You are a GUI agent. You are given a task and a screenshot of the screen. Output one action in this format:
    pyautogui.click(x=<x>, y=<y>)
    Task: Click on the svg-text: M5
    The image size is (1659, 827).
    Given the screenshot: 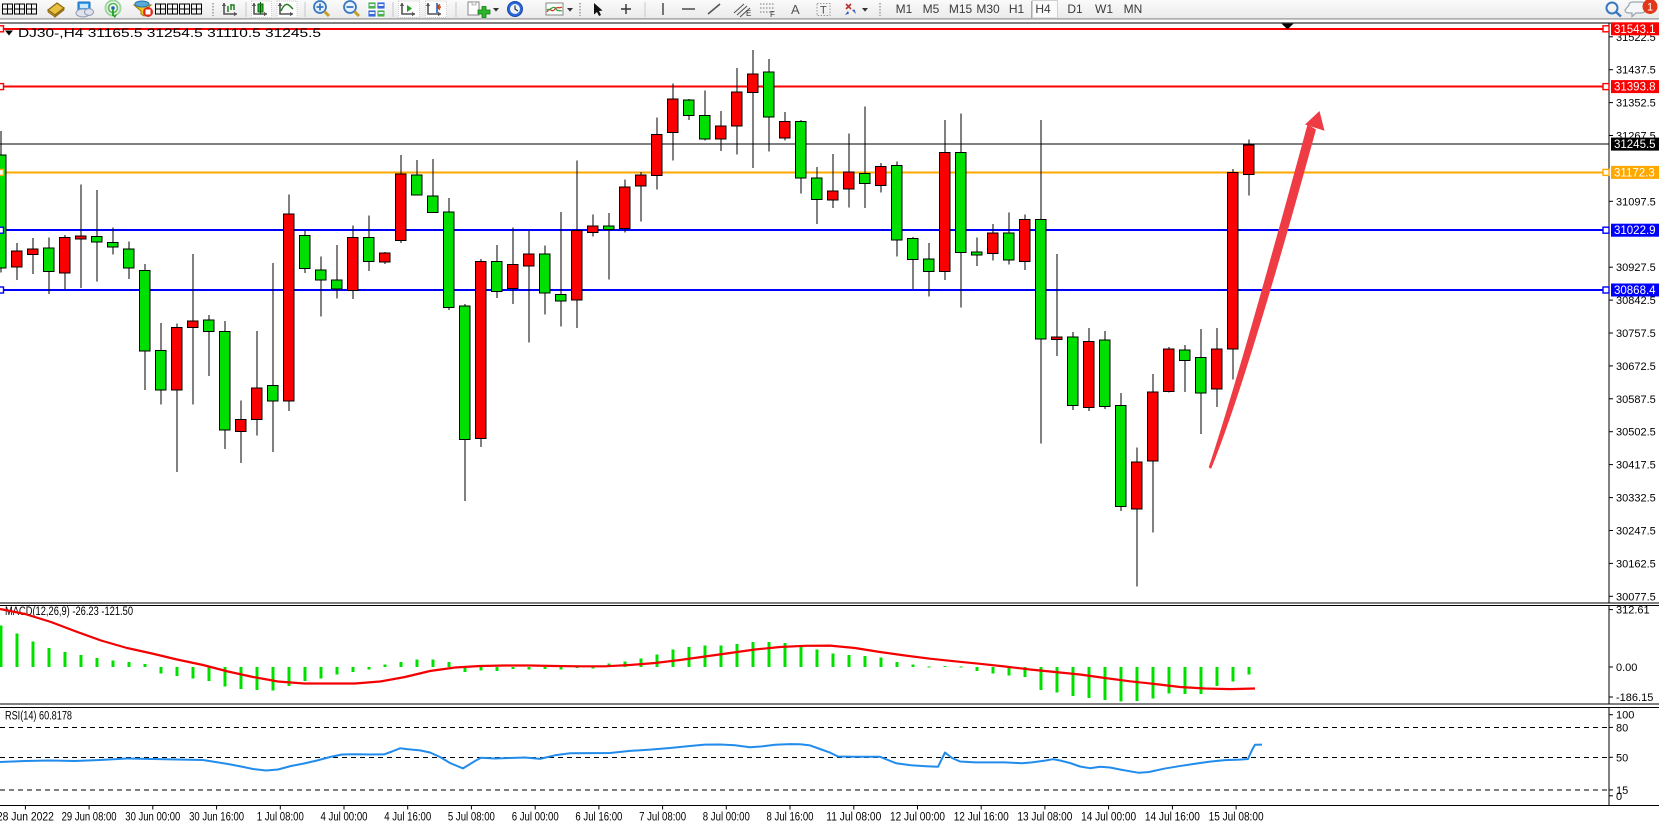 What is the action you would take?
    pyautogui.click(x=931, y=9)
    